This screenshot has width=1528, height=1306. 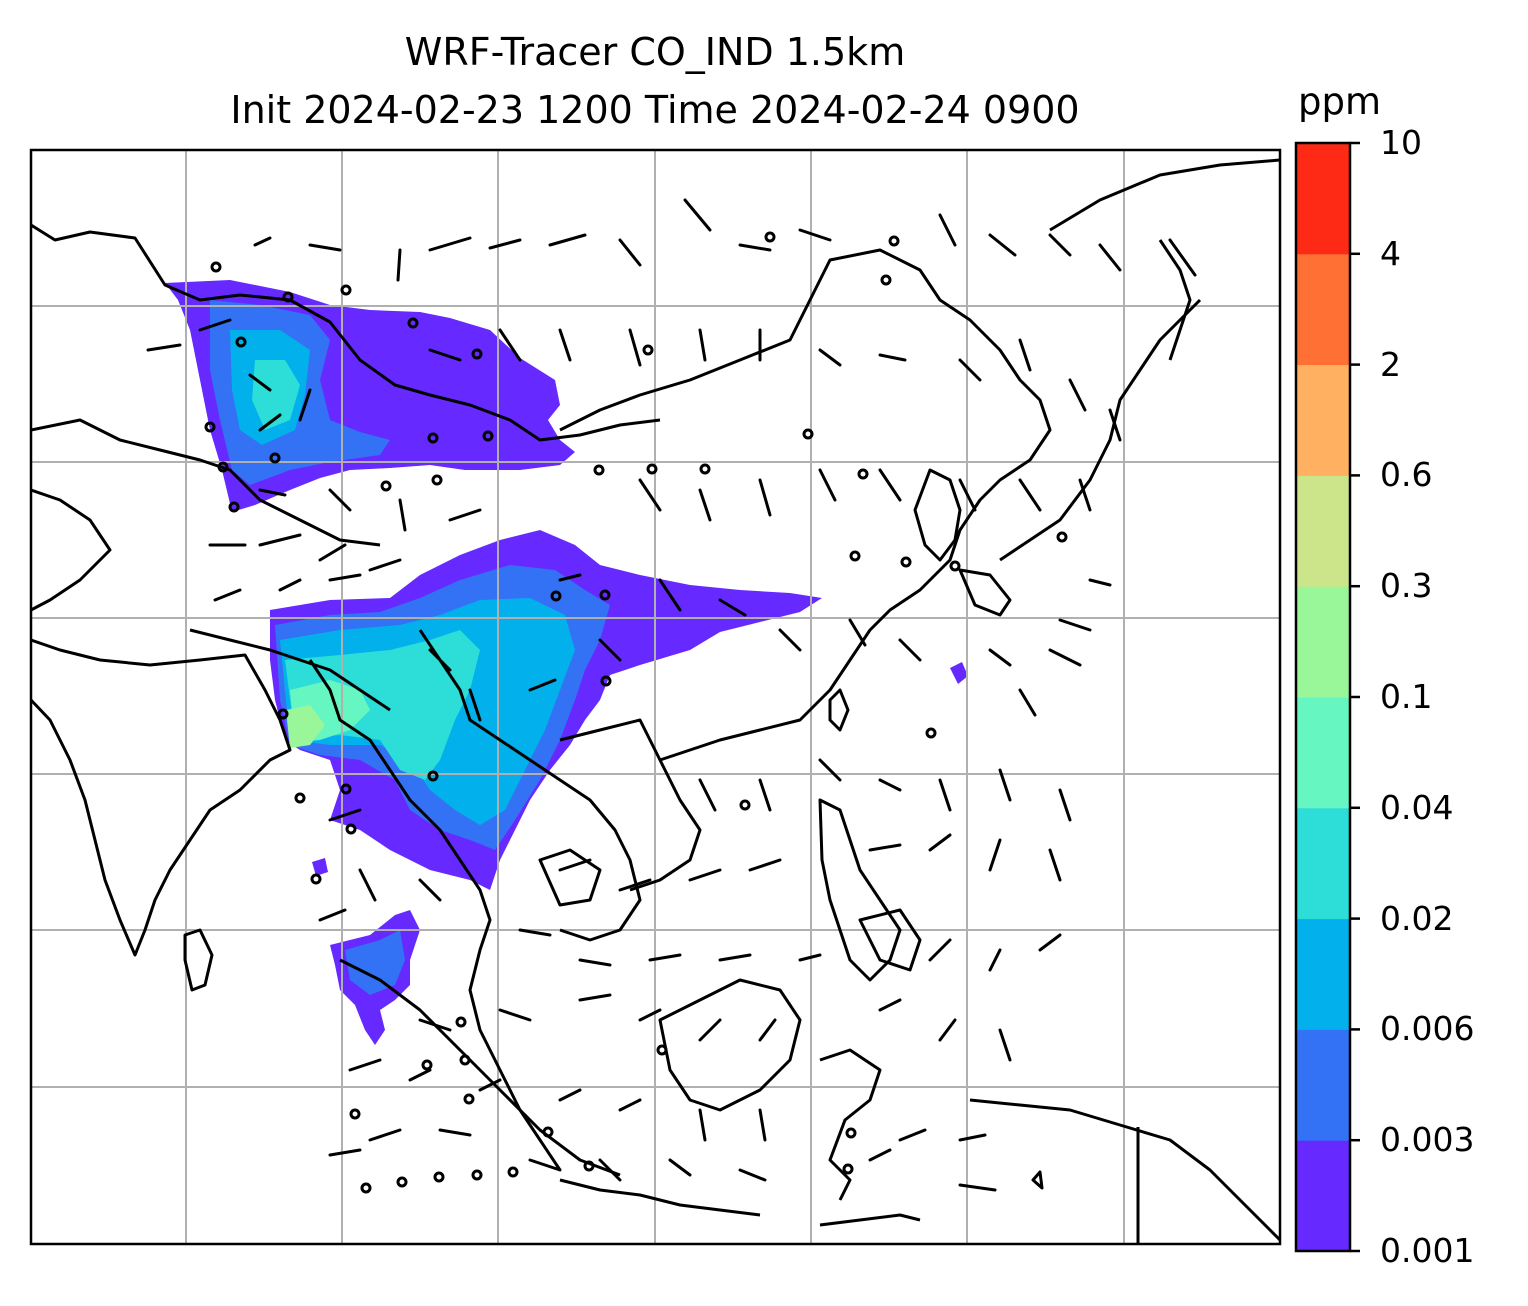 What do you see at coordinates (1406, 586) in the screenshot?
I see `colorbar-tick-label: 0.3` at bounding box center [1406, 586].